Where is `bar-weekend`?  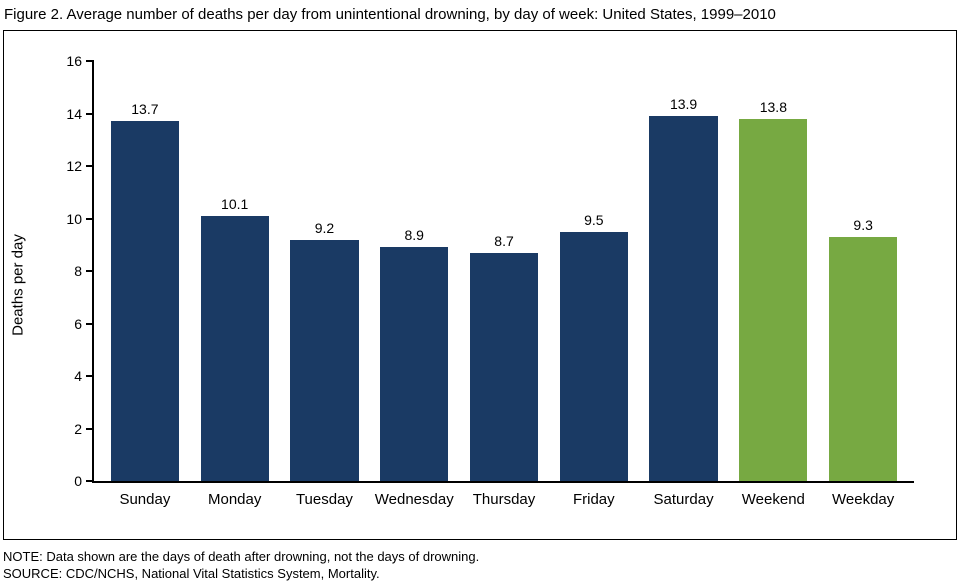 bar-weekend is located at coordinates (773, 299).